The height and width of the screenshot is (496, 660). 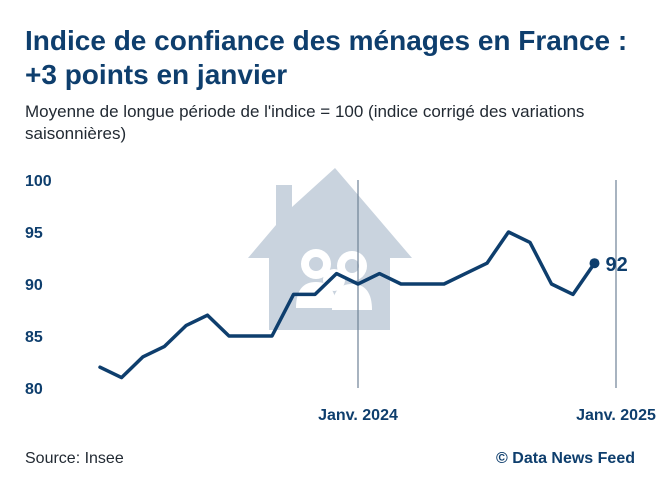 I want to click on person-body-right, so click(x=352, y=297).